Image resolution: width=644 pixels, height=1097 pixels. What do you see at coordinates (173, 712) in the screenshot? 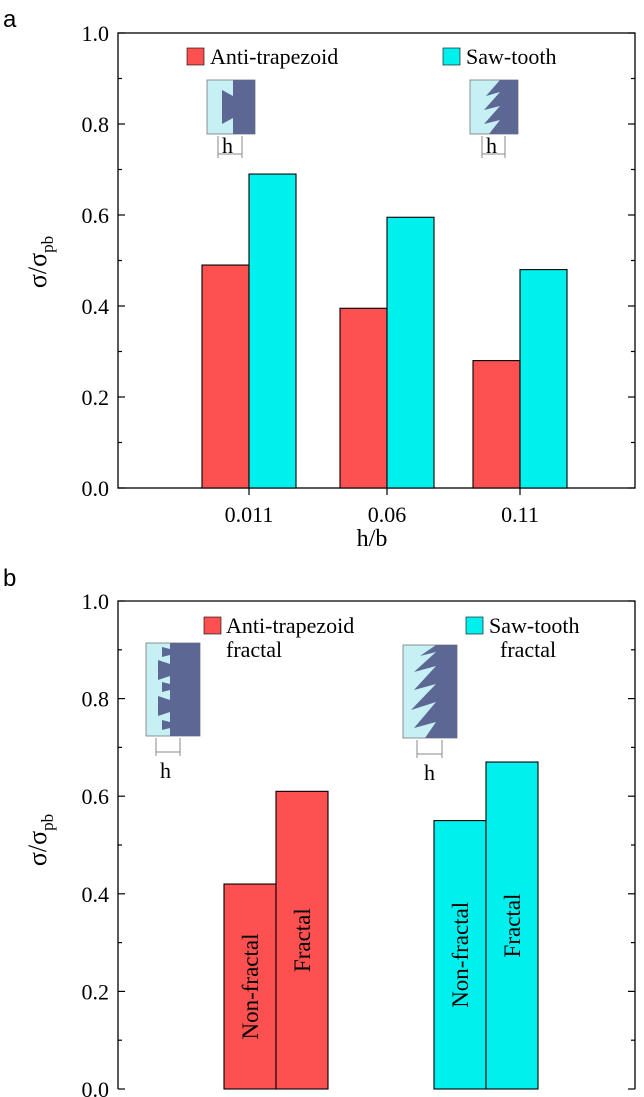
I see `panel-b-inset-anti-trapezoid-fractal: h` at bounding box center [173, 712].